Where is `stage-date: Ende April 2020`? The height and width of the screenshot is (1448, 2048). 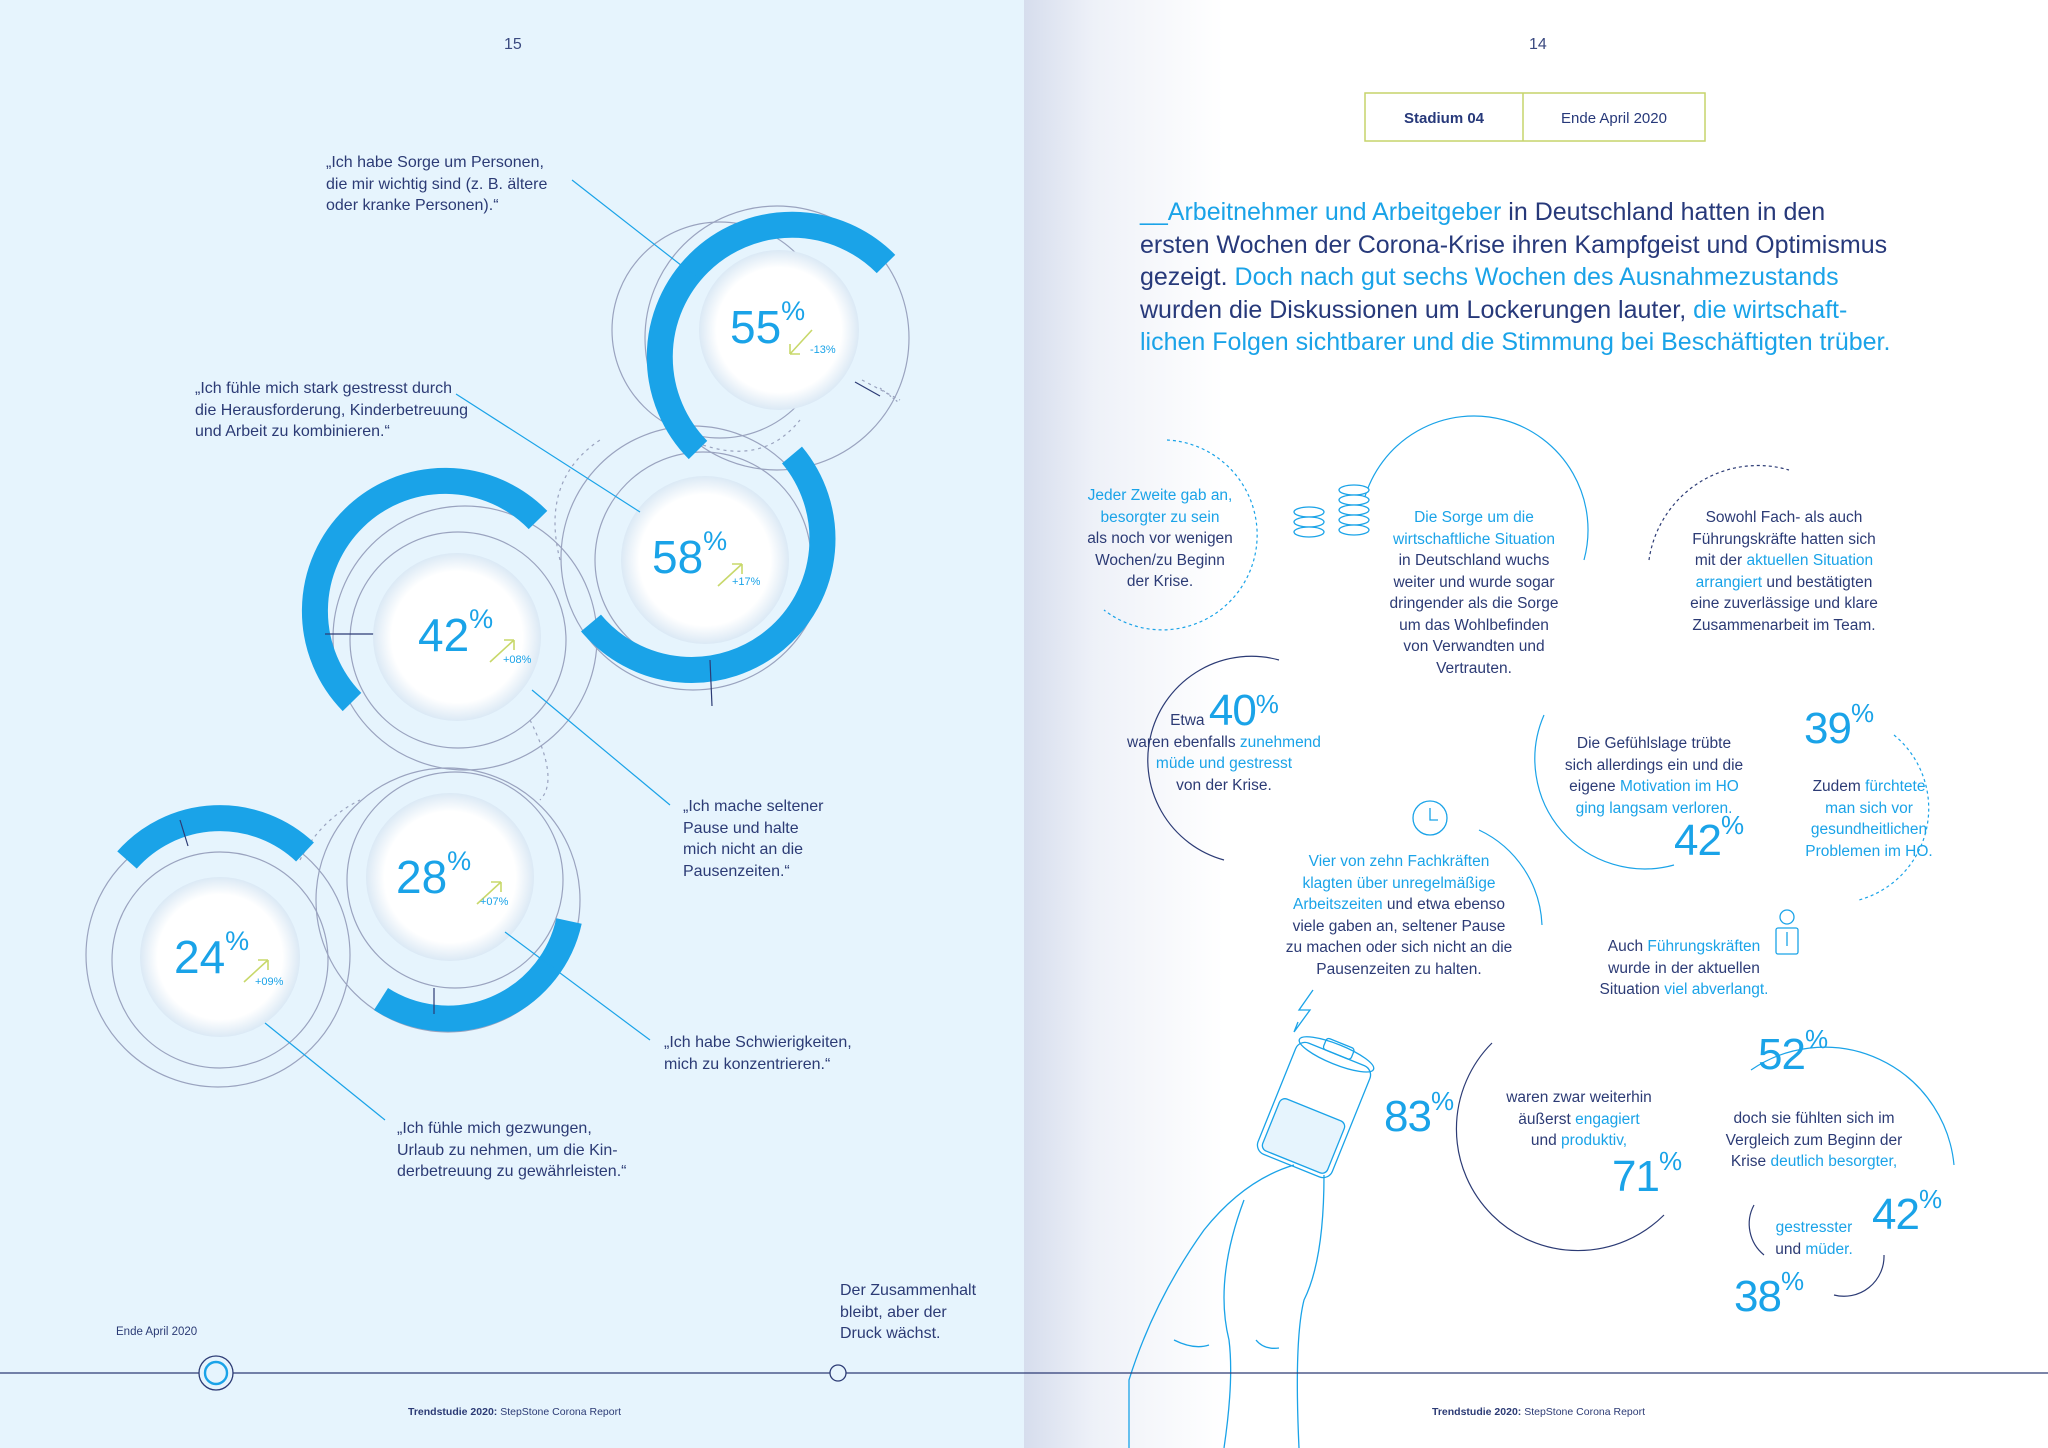 stage-date: Ende April 2020 is located at coordinates (1614, 118).